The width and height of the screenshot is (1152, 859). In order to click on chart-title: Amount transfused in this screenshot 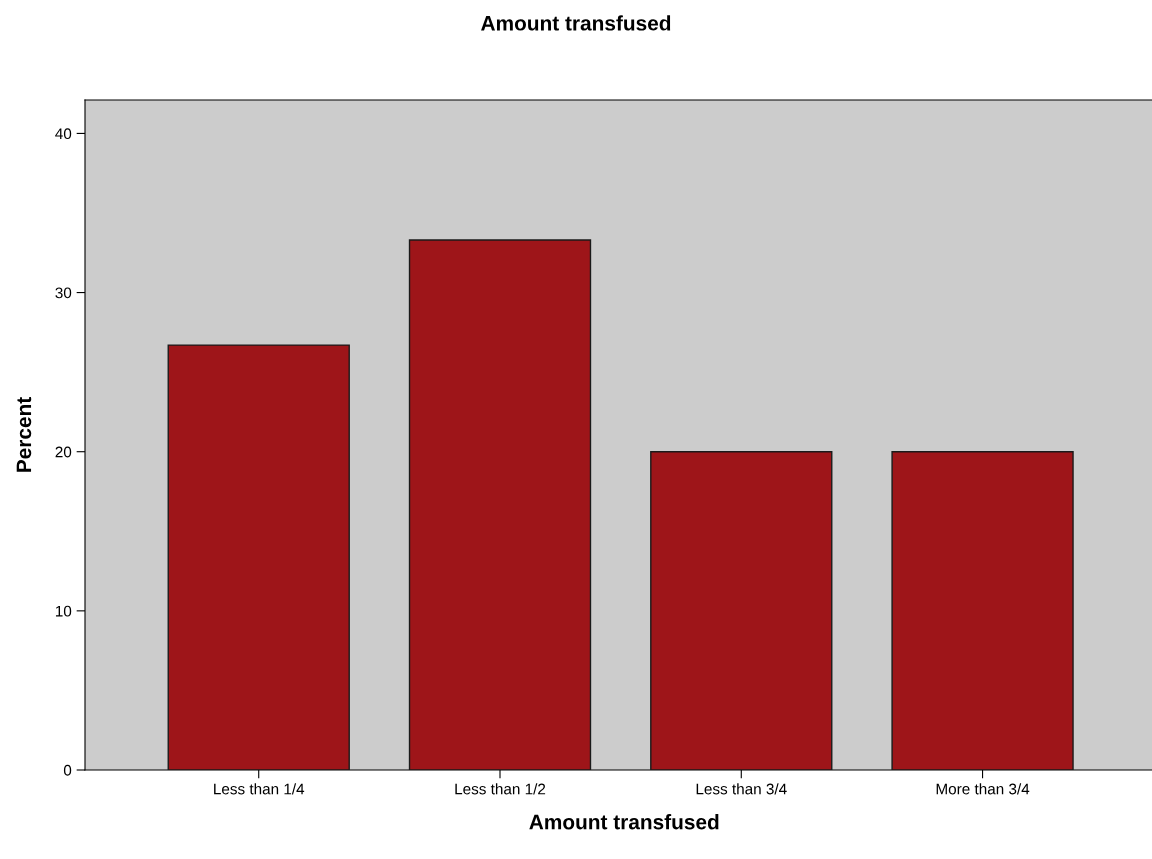, I will do `click(576, 23)`.